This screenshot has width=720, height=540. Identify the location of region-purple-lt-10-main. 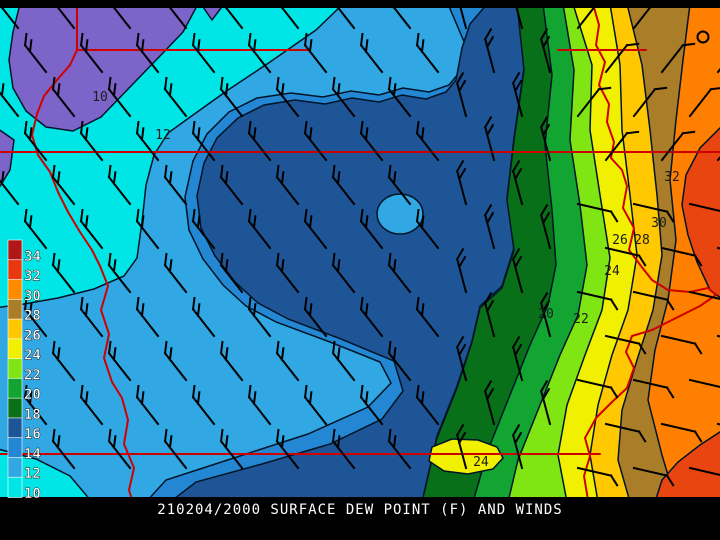
(102, 70).